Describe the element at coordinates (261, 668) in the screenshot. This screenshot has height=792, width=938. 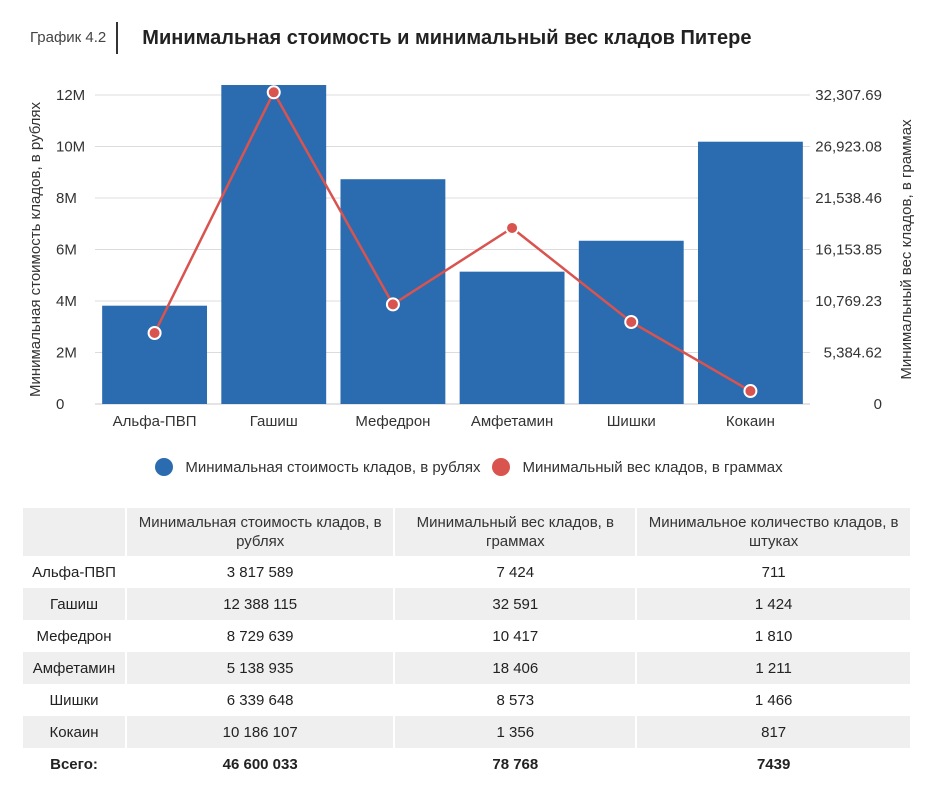
I see `table-cell: 5 138 935` at that location.